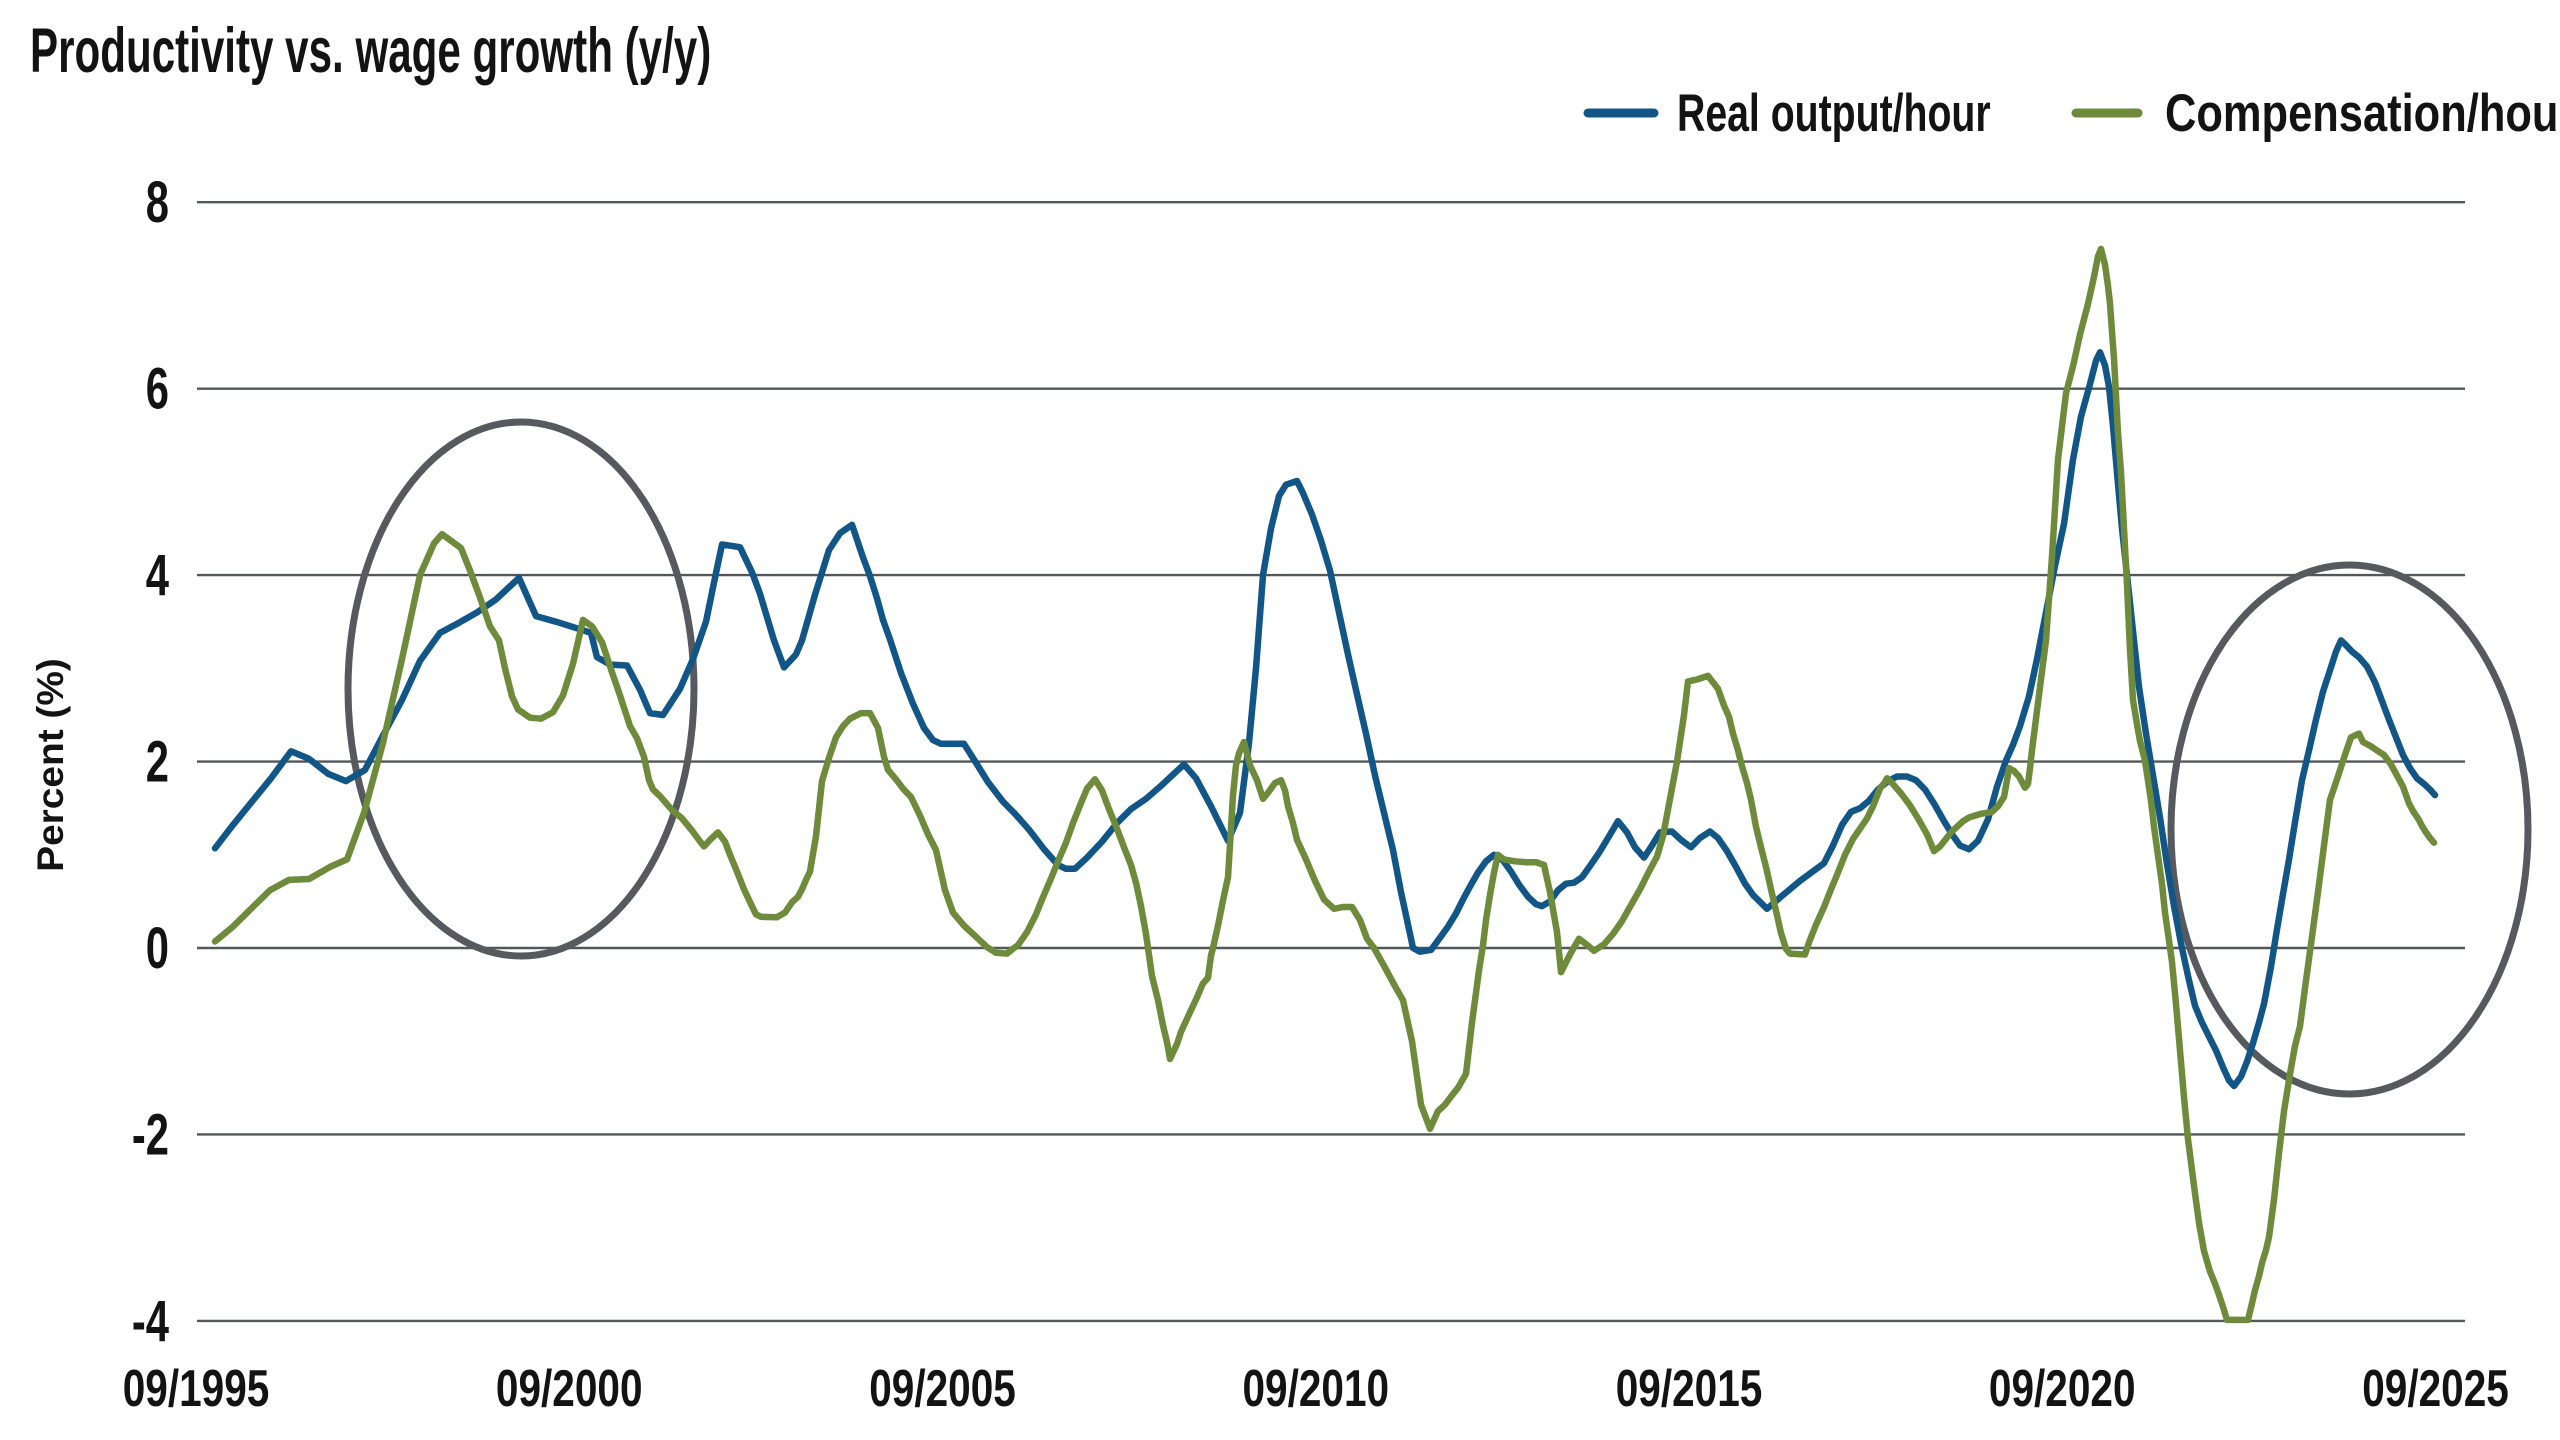 The width and height of the screenshot is (2560, 1440). I want to click on svg-text: 2, so click(157, 761).